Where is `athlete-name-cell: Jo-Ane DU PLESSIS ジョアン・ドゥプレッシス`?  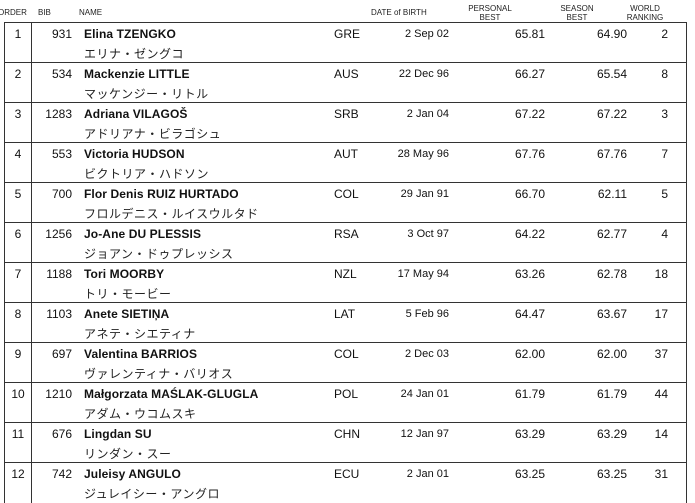 athlete-name-cell: Jo-Ane DU PLESSIS ジョアン・ドゥプレッシス is located at coordinates (205, 242).